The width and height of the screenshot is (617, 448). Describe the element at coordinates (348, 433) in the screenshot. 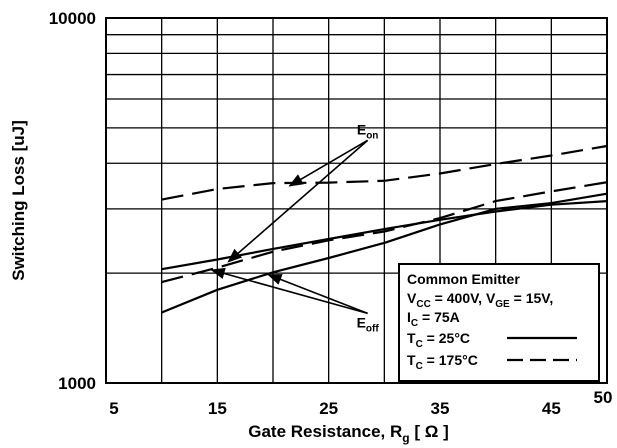

I see `x-axis-title: Gate Resistance, Rg [ Ω ]` at that location.